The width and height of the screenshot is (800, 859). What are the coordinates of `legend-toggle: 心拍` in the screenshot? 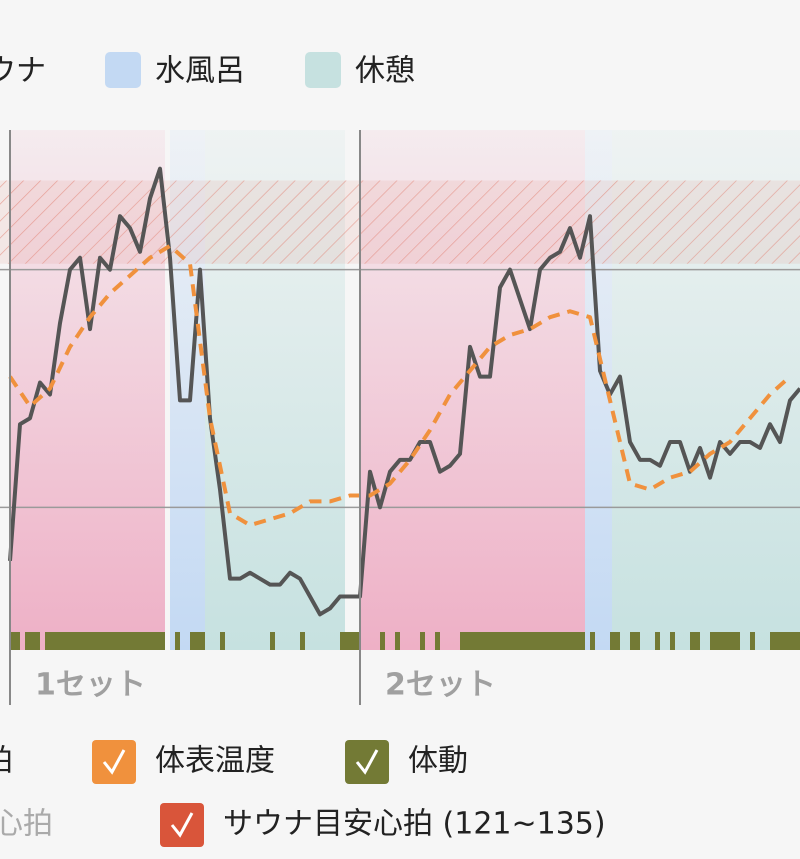 It's located at (6, 762).